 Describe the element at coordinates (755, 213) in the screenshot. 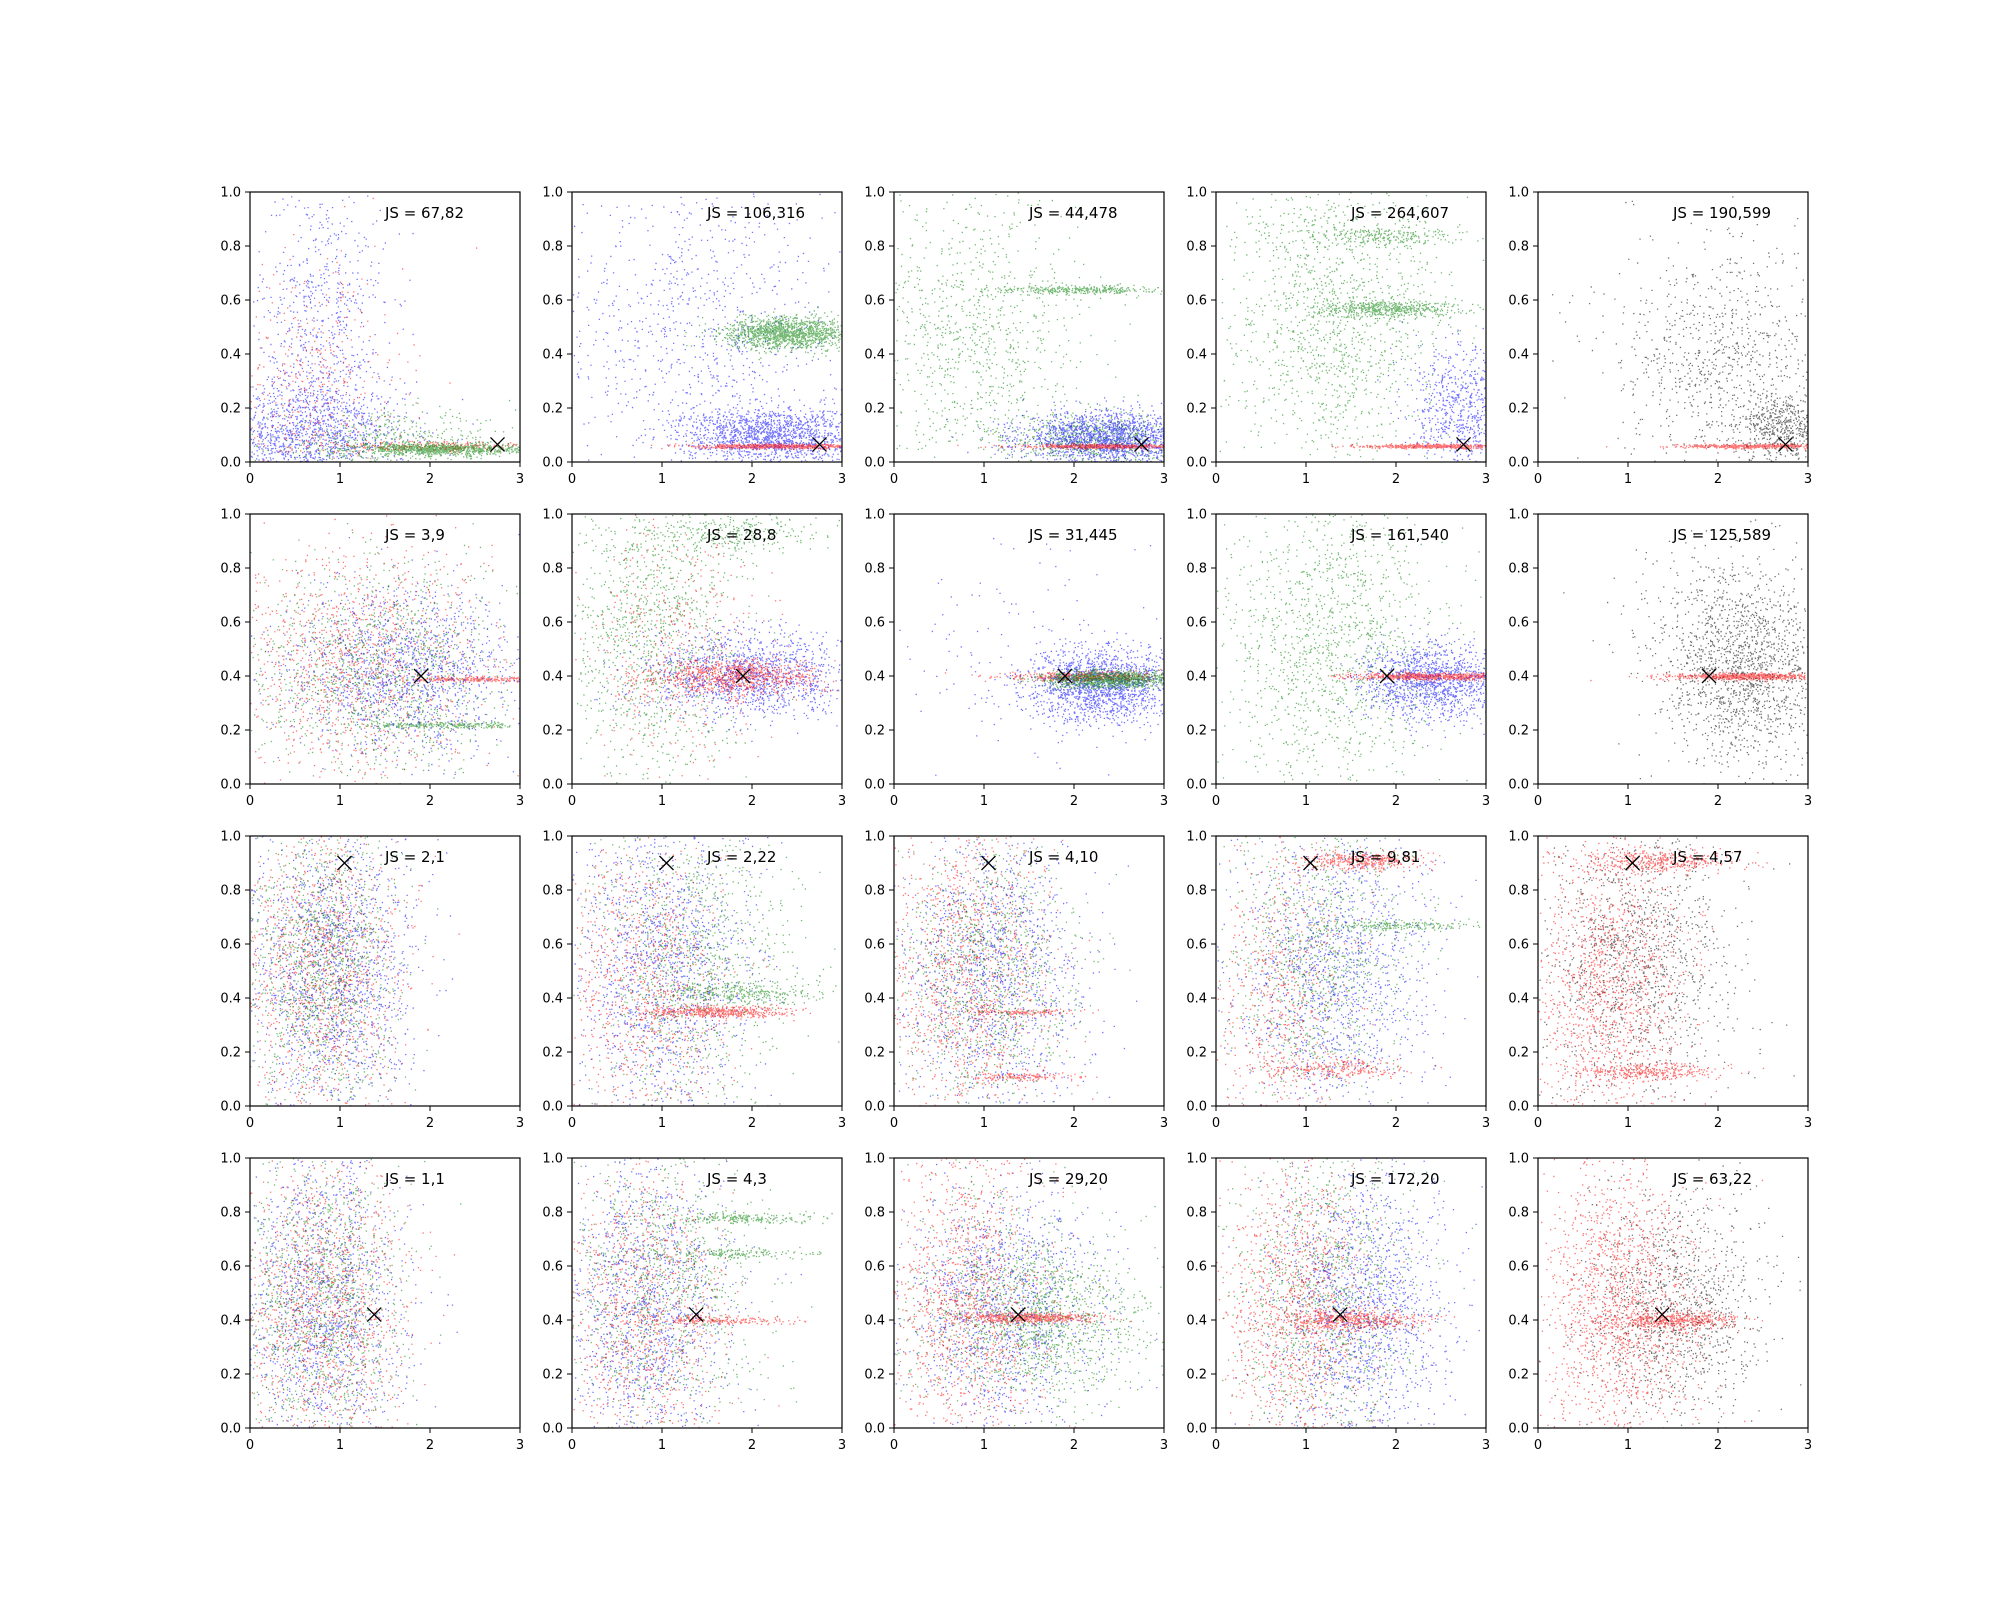

I see `js-annotation: JS = 106,316` at that location.